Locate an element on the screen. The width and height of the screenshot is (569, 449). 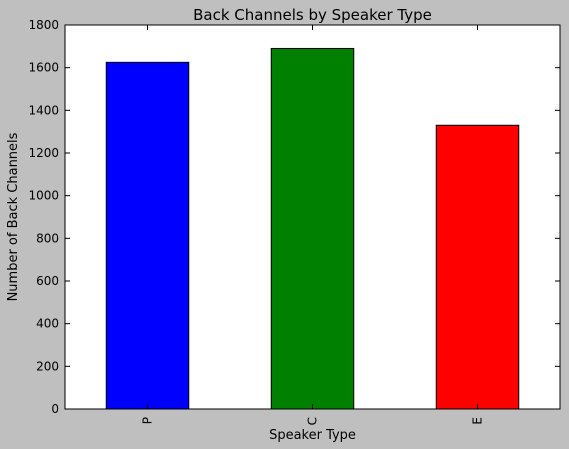
bar-c is located at coordinates (312, 228).